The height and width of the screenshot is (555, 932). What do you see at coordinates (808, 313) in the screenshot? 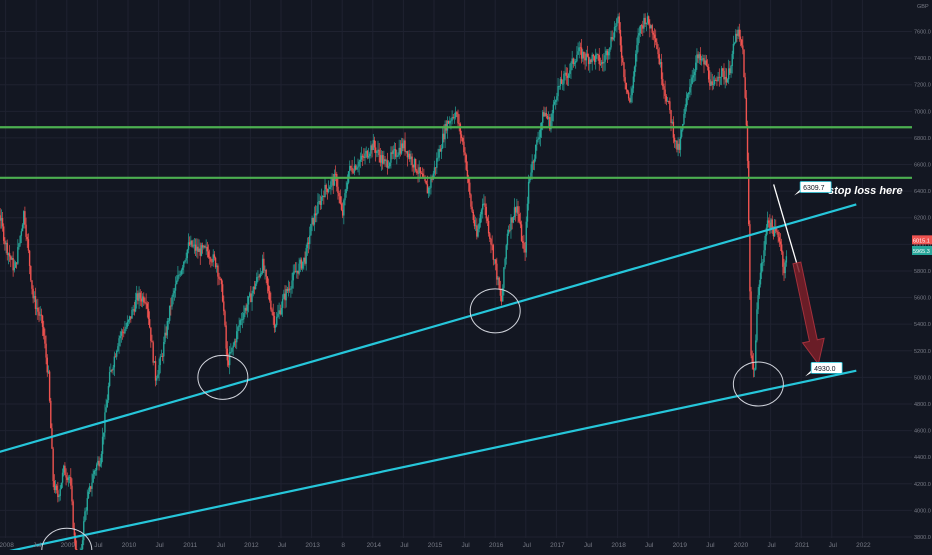
I see `projection-arrow` at bounding box center [808, 313].